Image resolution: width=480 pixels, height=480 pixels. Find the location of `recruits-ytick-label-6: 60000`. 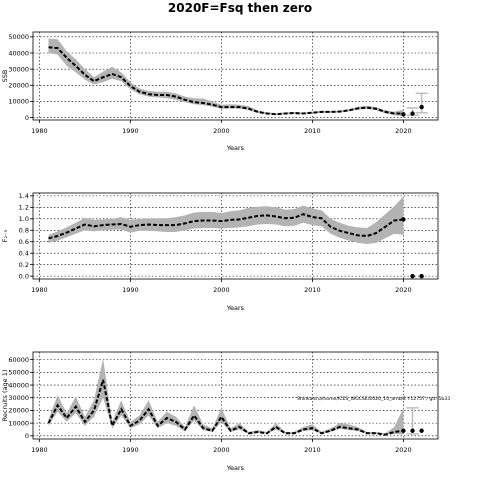

recruits-ytick-label-6: 60000 is located at coordinates (18, 360).